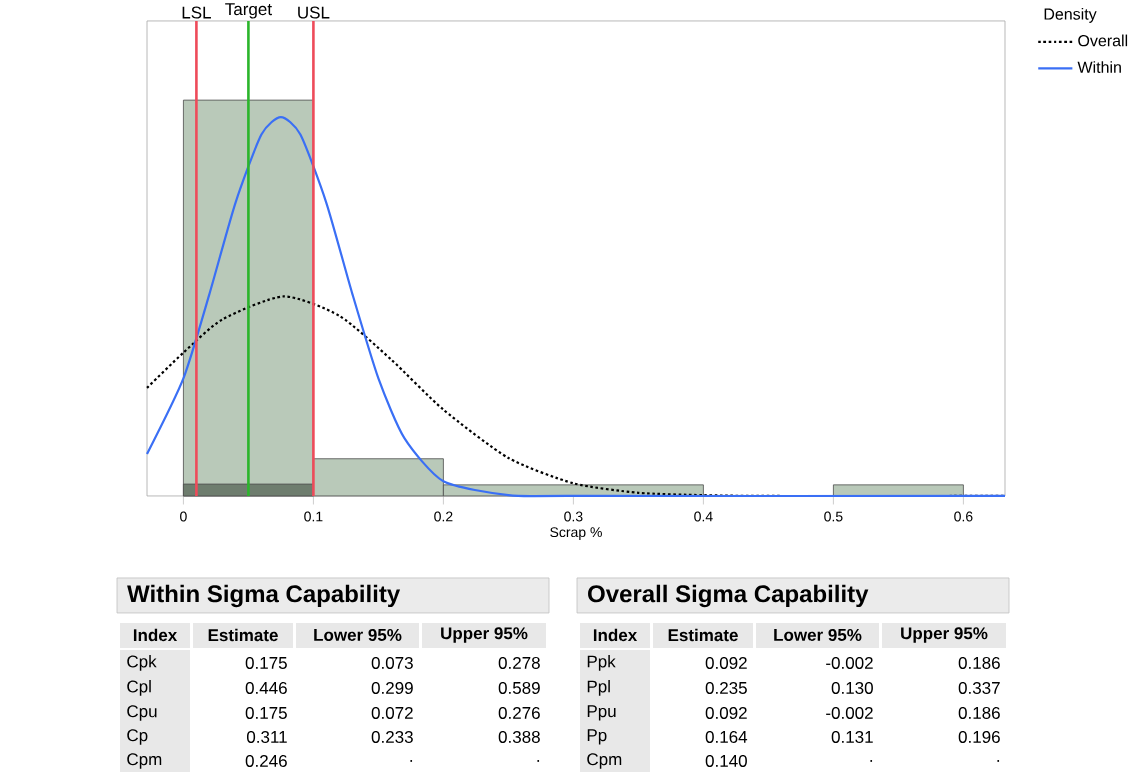  Describe the element at coordinates (1099, 67) in the screenshot. I see `legend-label: Within` at that location.